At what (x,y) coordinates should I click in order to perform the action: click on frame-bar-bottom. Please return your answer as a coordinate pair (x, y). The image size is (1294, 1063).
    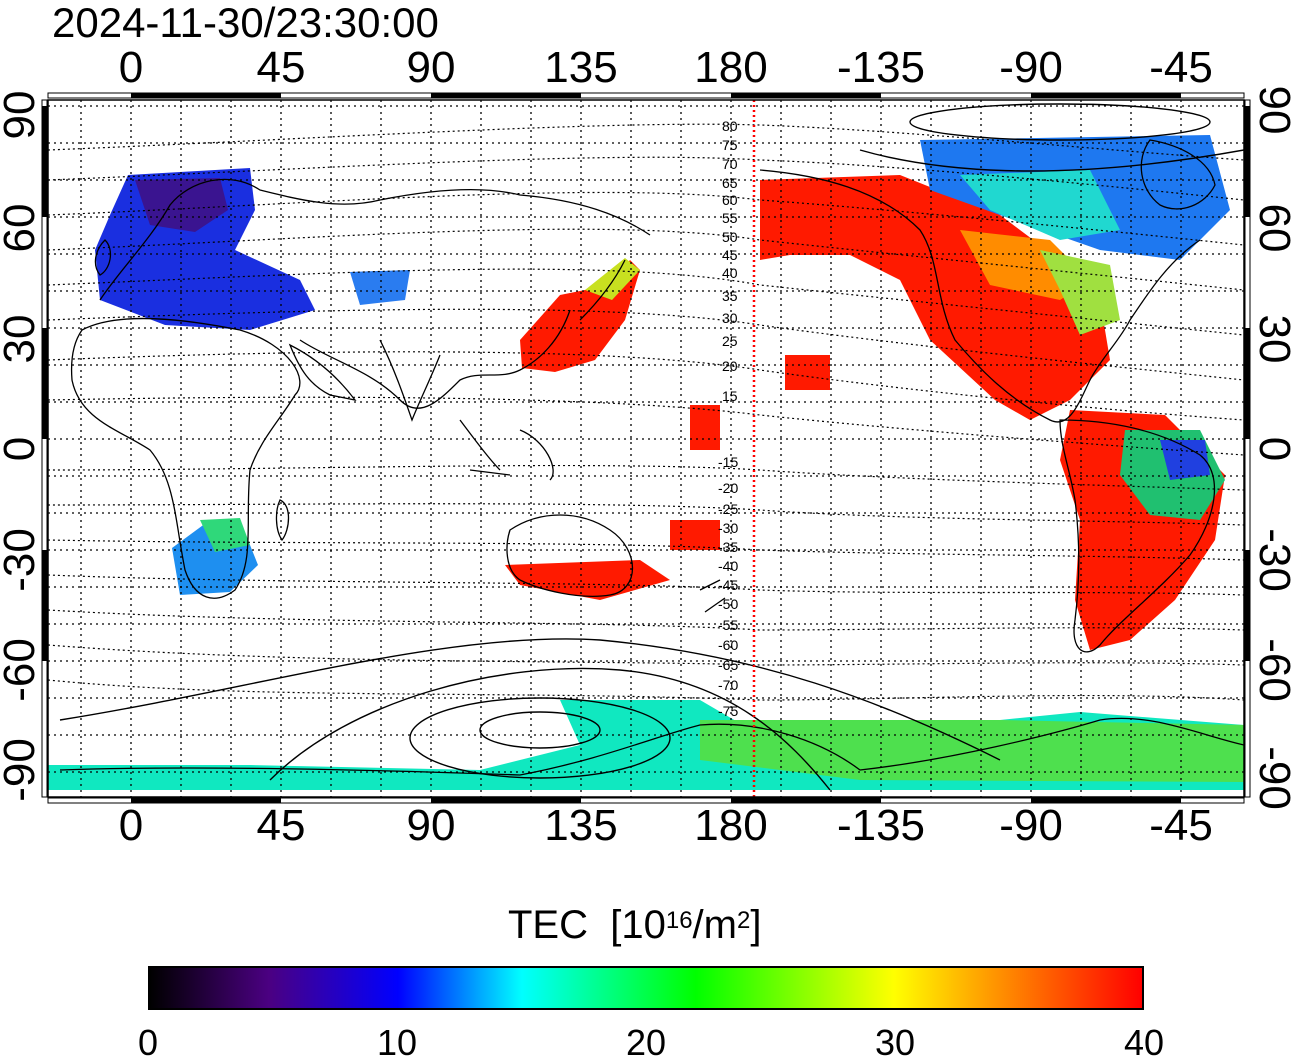
    Looking at the image, I should click on (646, 800).